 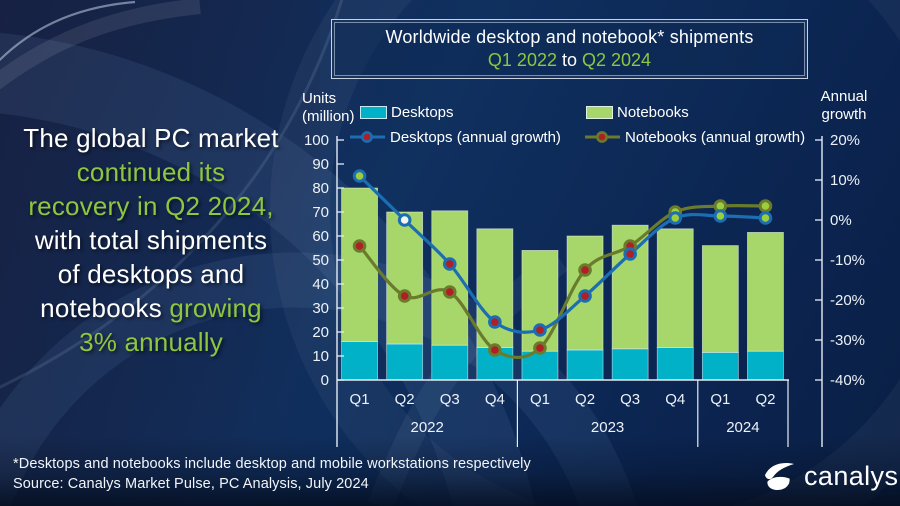 I want to click on desktops-growth-line-icon, so click(x=367, y=137).